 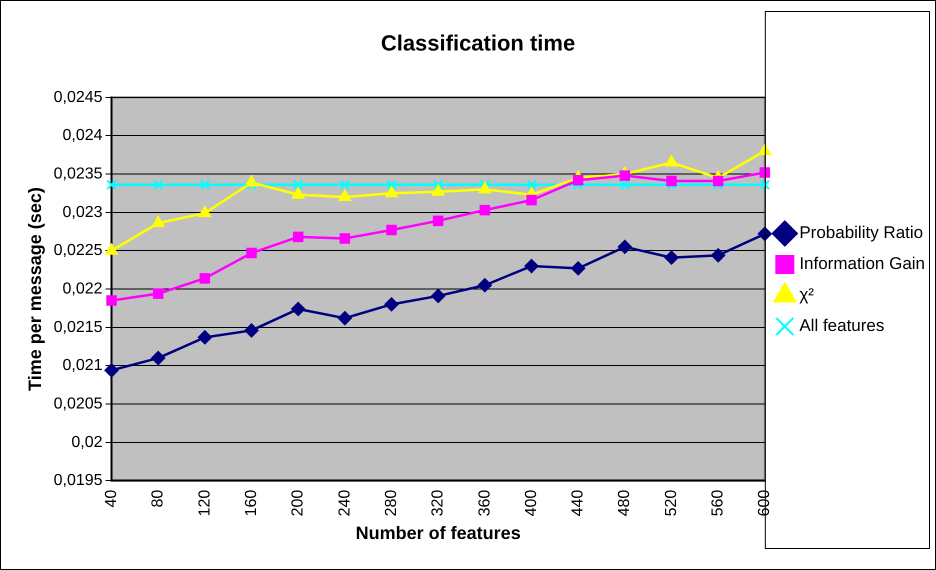 I want to click on y-tick-label: 0,0205, so click(x=78, y=403).